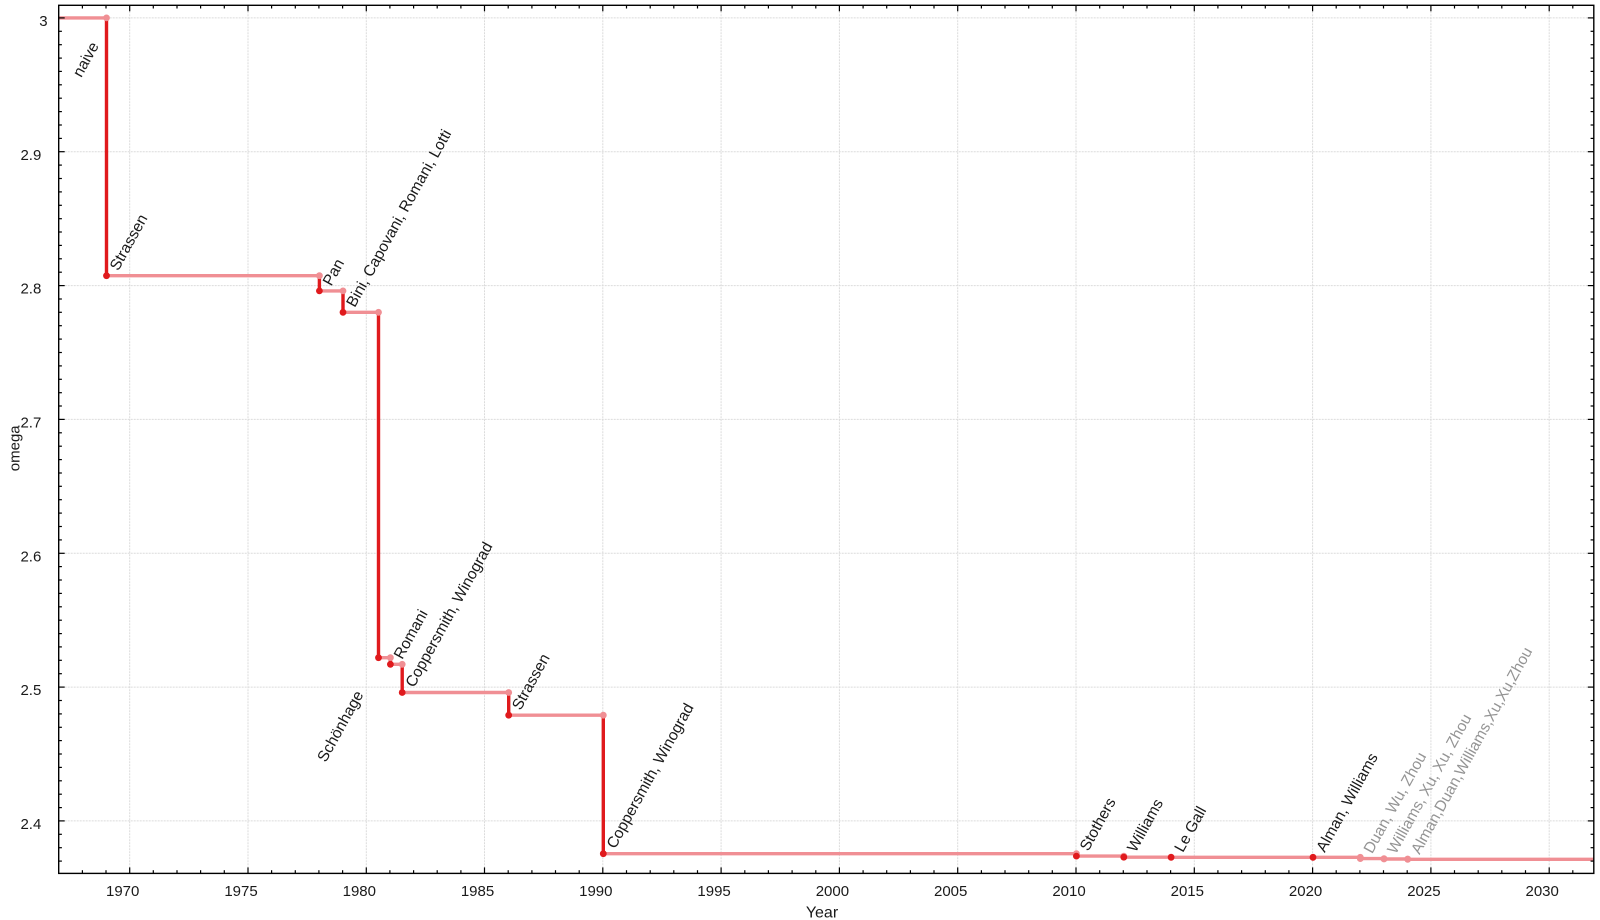 The image size is (1600, 920). Describe the element at coordinates (43, 21) in the screenshot. I see `svg-text: 3` at that location.